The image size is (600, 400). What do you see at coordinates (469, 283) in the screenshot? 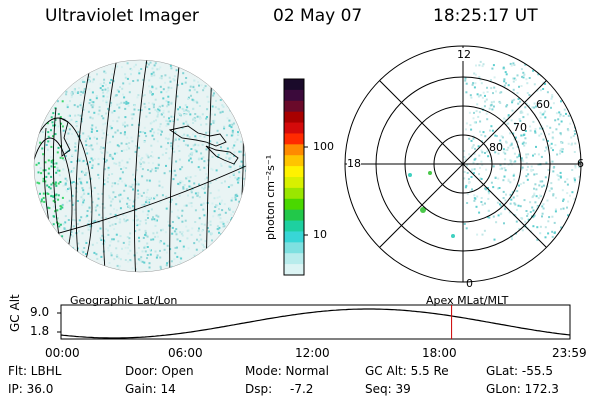
I see `polar-label-0: 0` at bounding box center [469, 283].